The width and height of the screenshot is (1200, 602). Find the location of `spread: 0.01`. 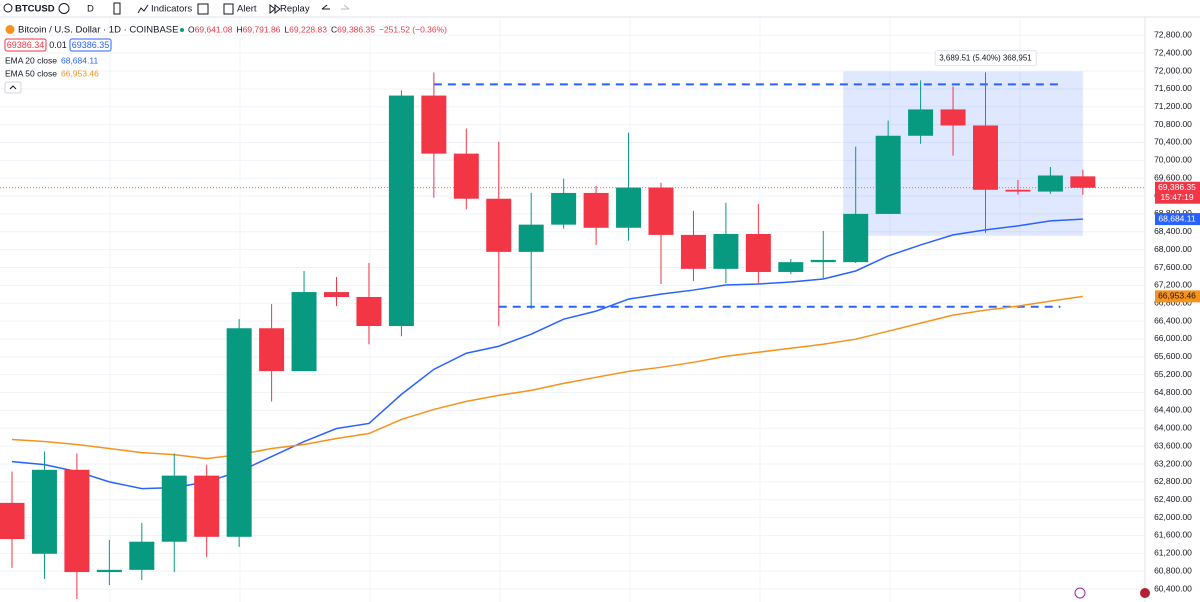

spread: 0.01 is located at coordinates (58, 45).